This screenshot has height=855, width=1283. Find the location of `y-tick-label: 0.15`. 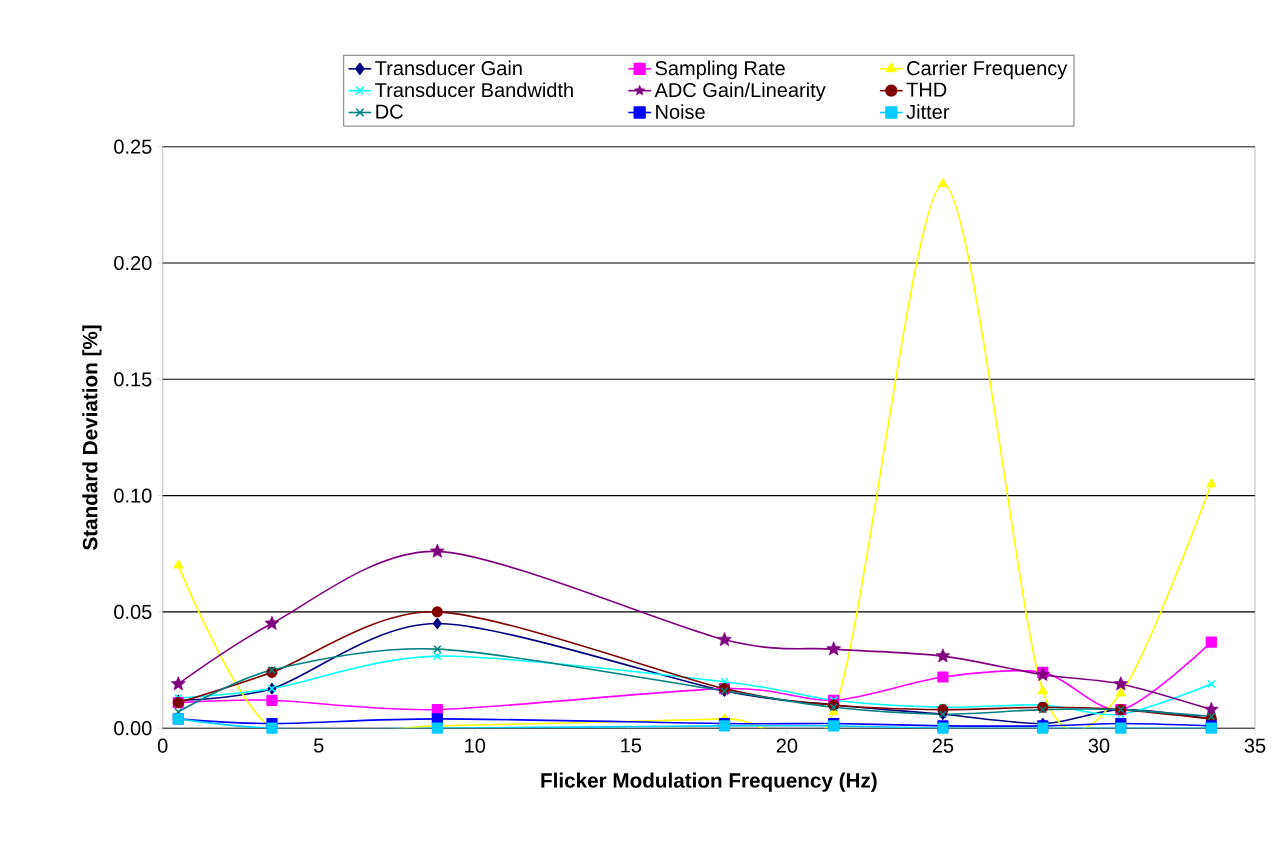

y-tick-label: 0.15 is located at coordinates (133, 379).